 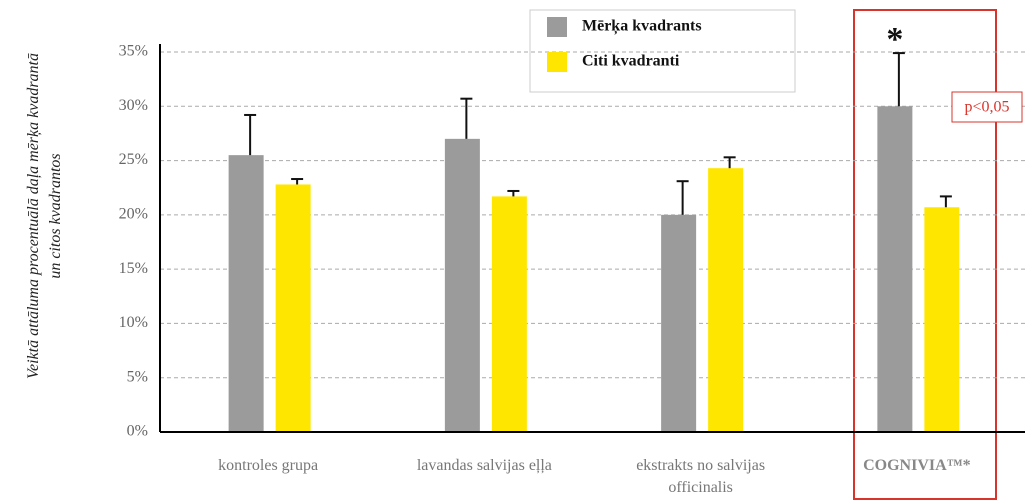 I want to click on legend-label: Mērķa kvadrants, so click(x=642, y=27).